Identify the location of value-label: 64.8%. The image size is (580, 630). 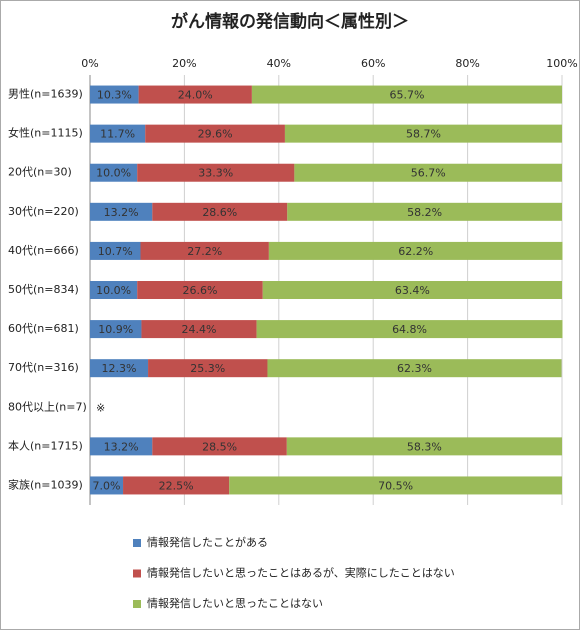
(409, 329).